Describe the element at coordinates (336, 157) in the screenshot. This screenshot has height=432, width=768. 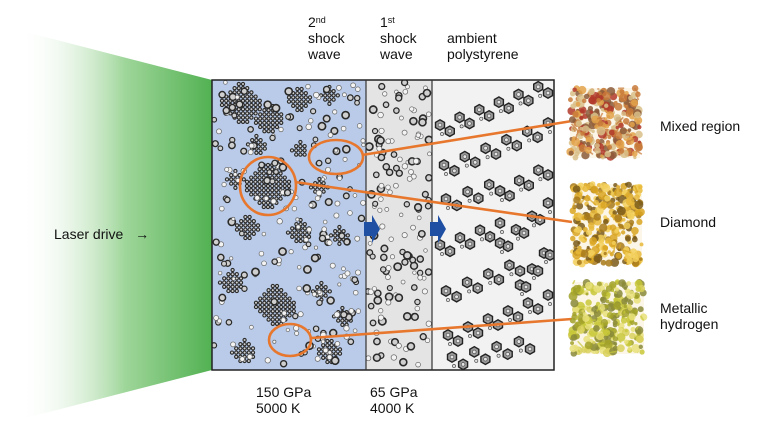
I see `callout-mixed-ellipse` at that location.